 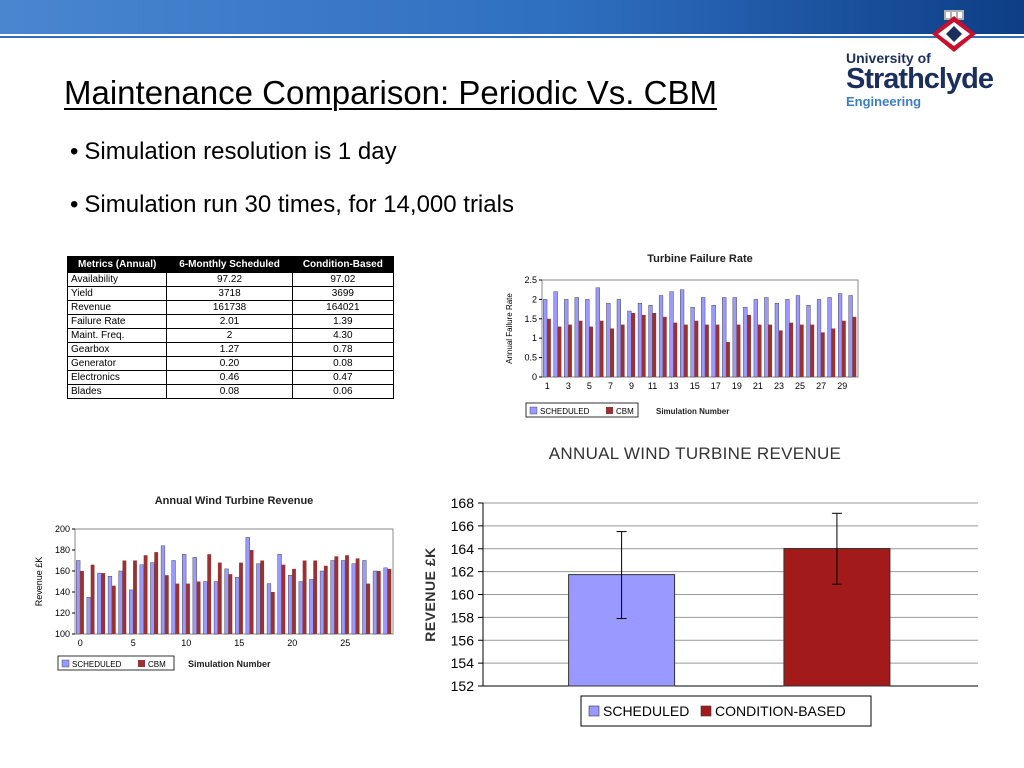 I want to click on metric-condition: 3699, so click(x=343, y=293).